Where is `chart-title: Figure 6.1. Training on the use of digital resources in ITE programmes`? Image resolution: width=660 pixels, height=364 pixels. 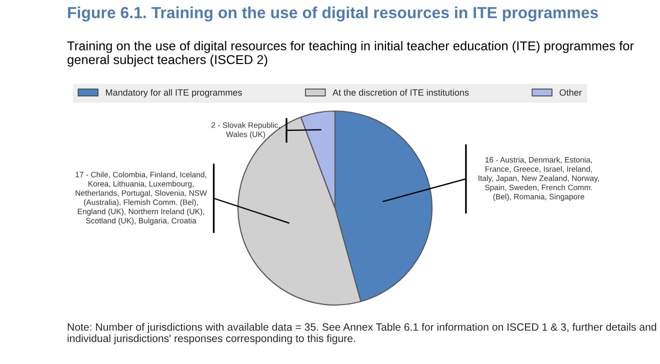
chart-title: Figure 6.1. Training on the use of digital resources in ITE programmes is located at coordinates (333, 14).